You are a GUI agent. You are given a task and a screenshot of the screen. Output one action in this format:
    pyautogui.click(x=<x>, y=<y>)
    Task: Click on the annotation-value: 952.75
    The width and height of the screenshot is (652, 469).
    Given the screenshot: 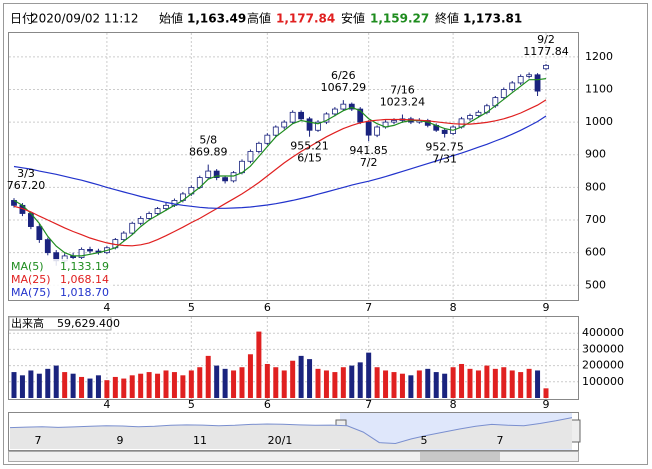 What is the action you would take?
    pyautogui.click(x=444, y=147)
    